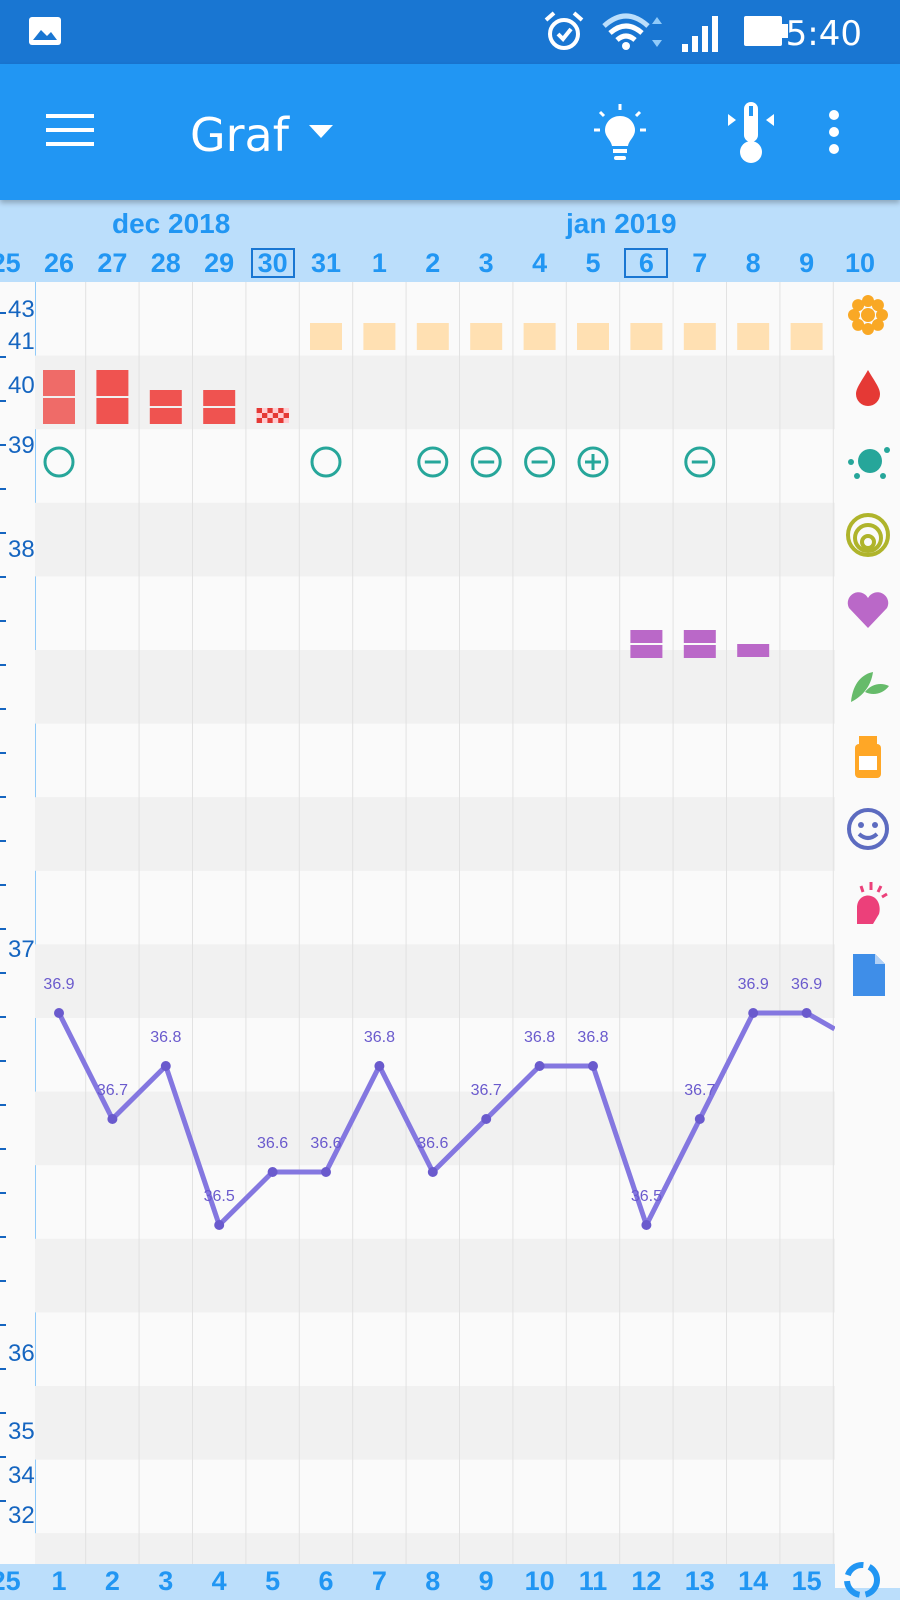 The width and height of the screenshot is (900, 1600). I want to click on cycle-day-label: 11, so click(593, 1581).